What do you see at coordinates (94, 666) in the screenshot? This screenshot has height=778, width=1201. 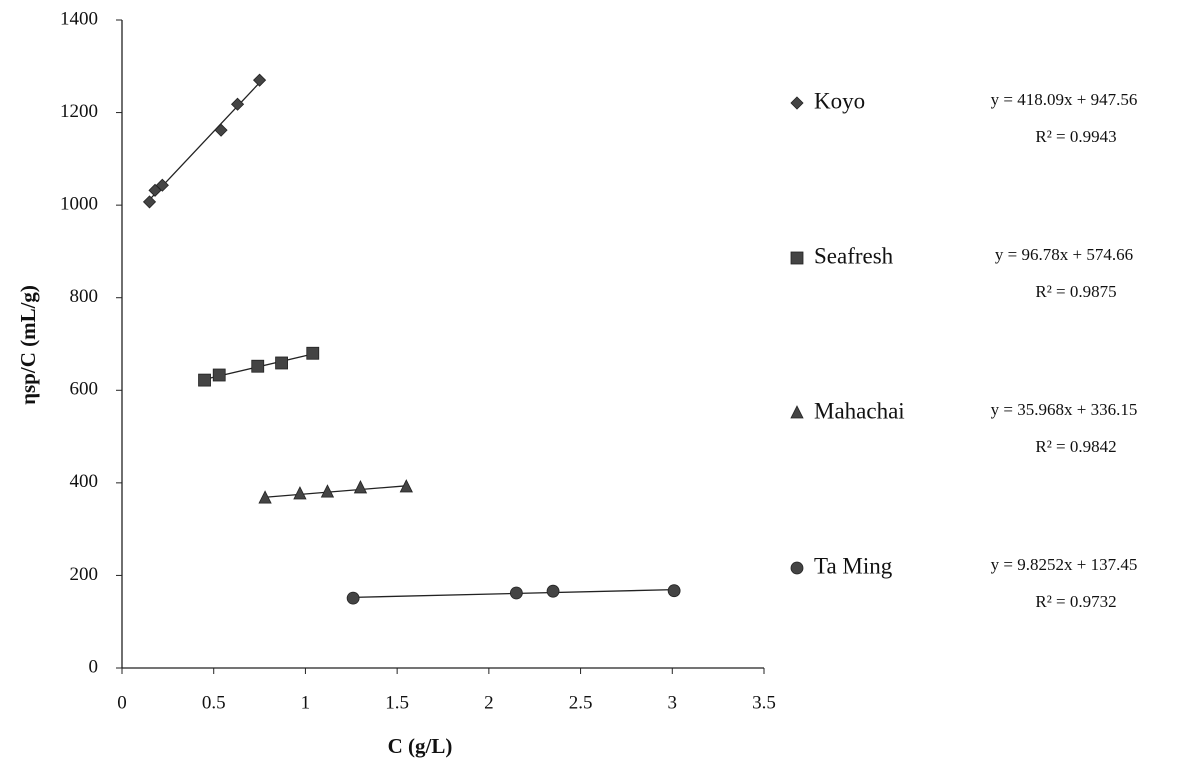 I see `y-tick-label: 0` at bounding box center [94, 666].